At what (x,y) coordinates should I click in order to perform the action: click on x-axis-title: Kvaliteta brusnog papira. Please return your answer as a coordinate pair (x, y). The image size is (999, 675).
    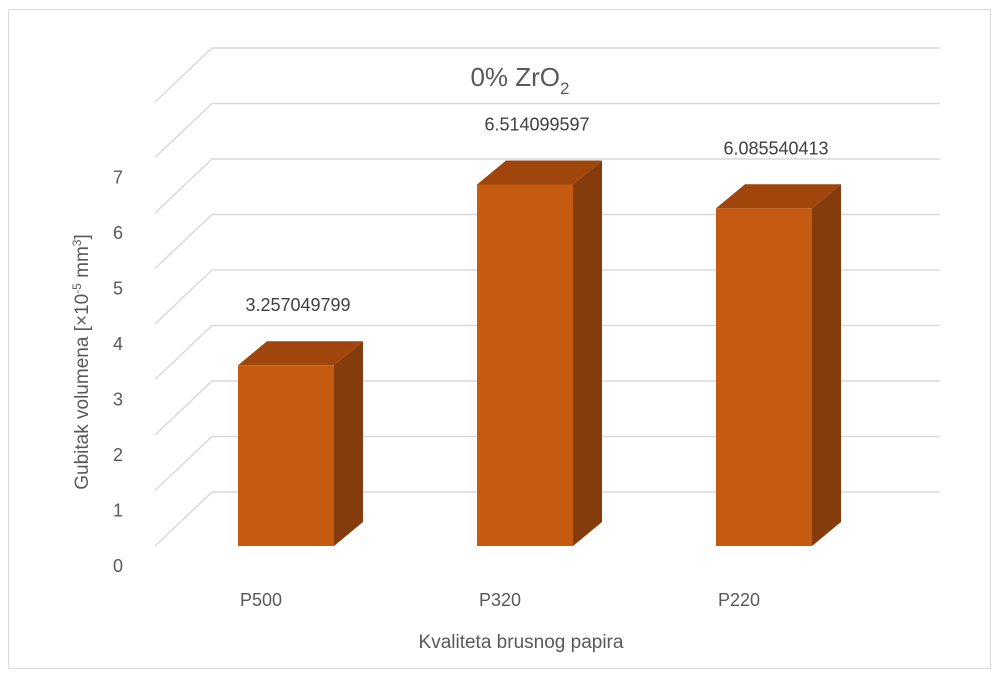
    Looking at the image, I should click on (521, 642).